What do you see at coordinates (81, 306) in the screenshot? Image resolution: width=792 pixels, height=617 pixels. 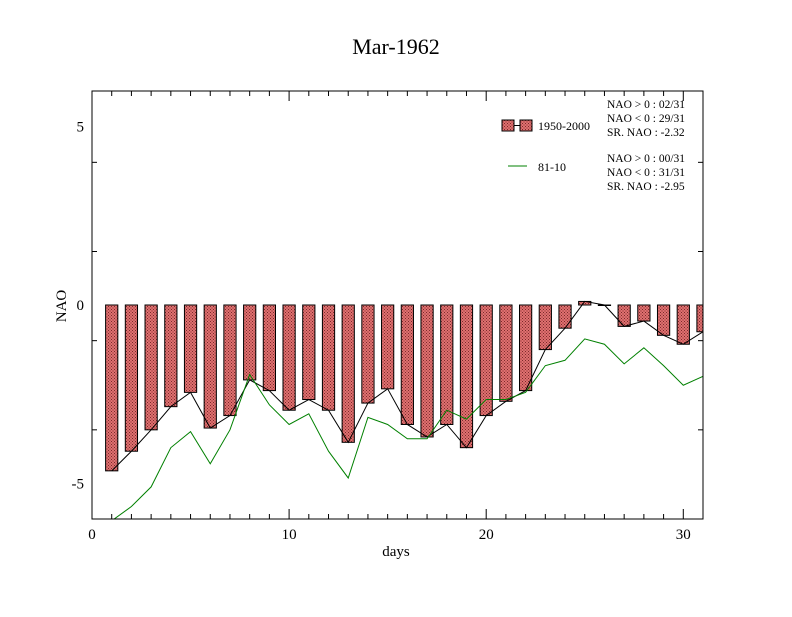 I see `y-tick-label: 0` at bounding box center [81, 306].